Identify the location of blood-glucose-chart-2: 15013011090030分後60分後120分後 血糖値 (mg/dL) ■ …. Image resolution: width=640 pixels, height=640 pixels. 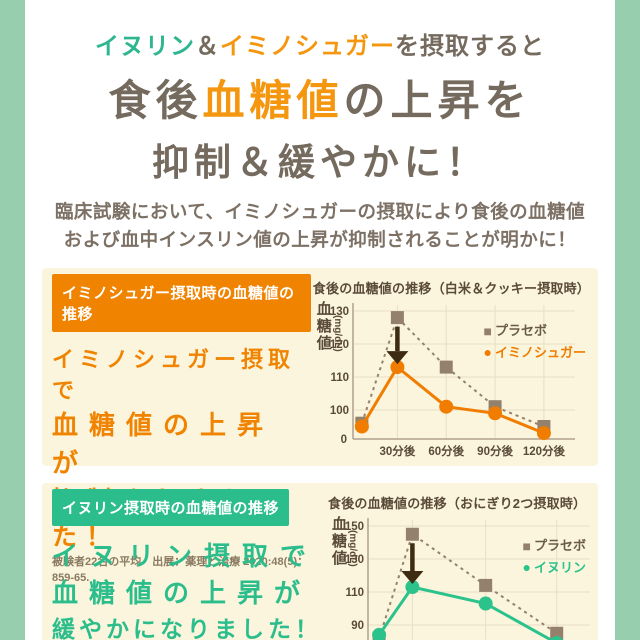
(459, 577).